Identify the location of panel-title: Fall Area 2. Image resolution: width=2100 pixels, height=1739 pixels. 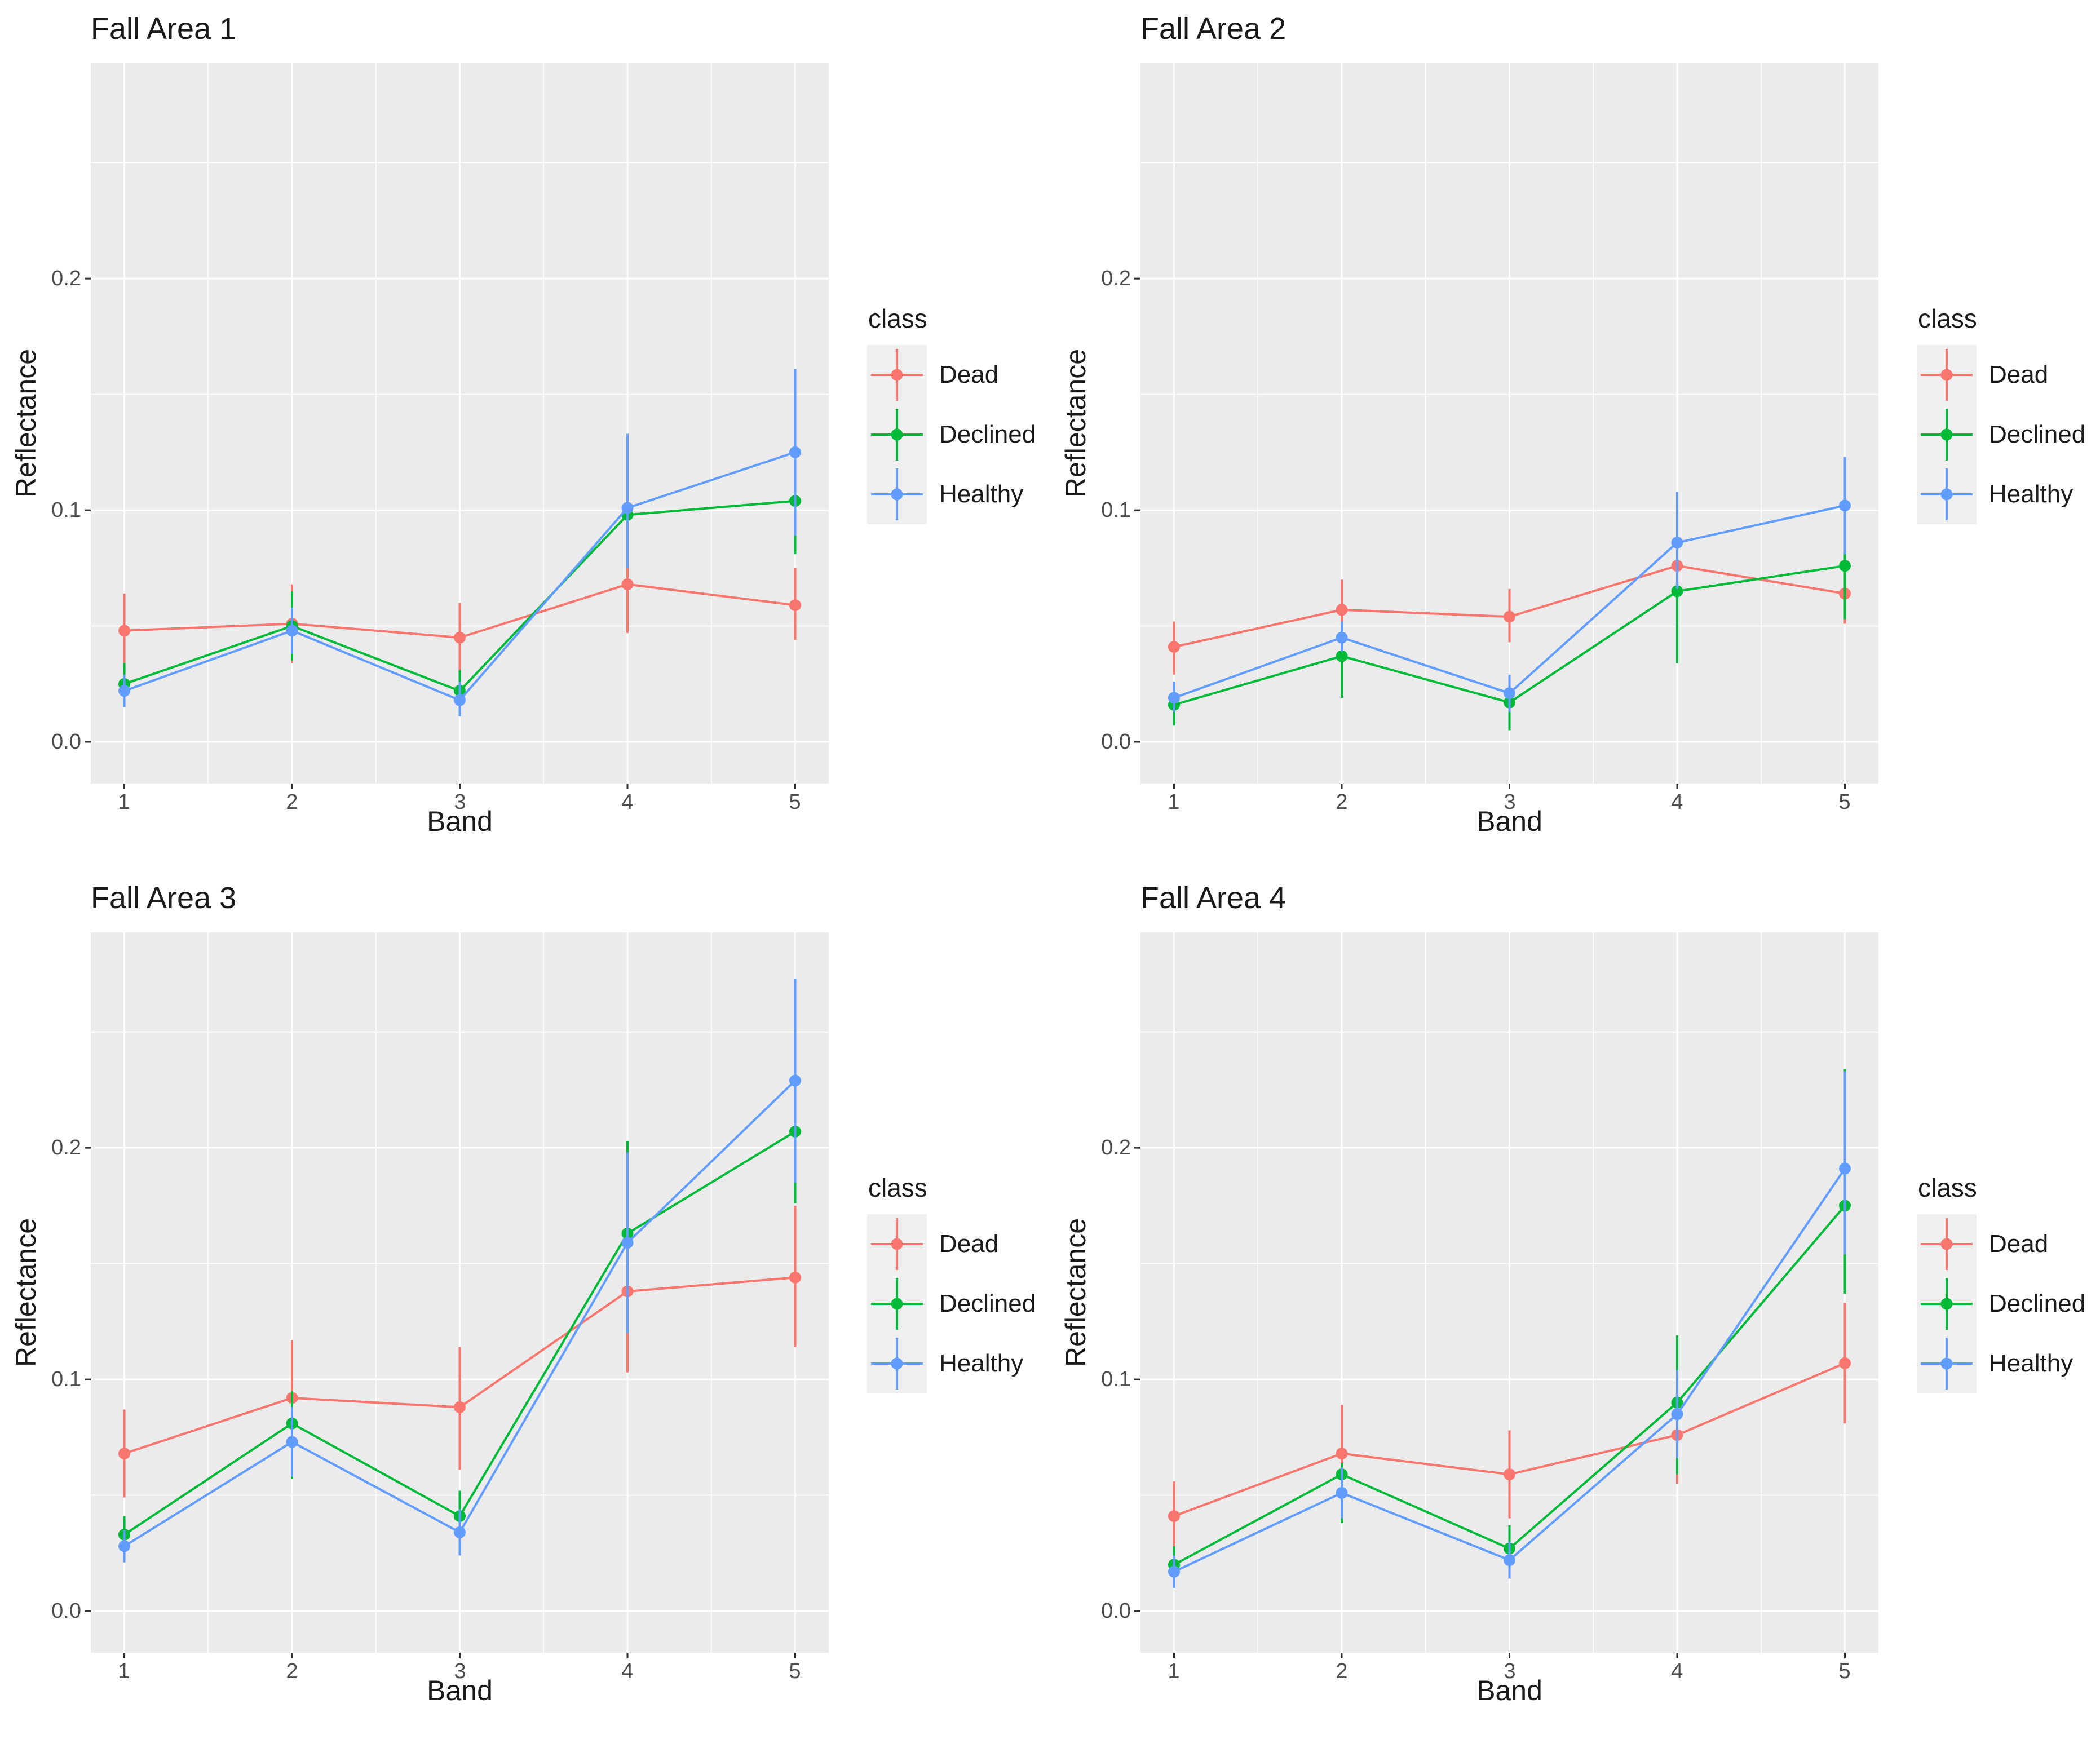
(1213, 29).